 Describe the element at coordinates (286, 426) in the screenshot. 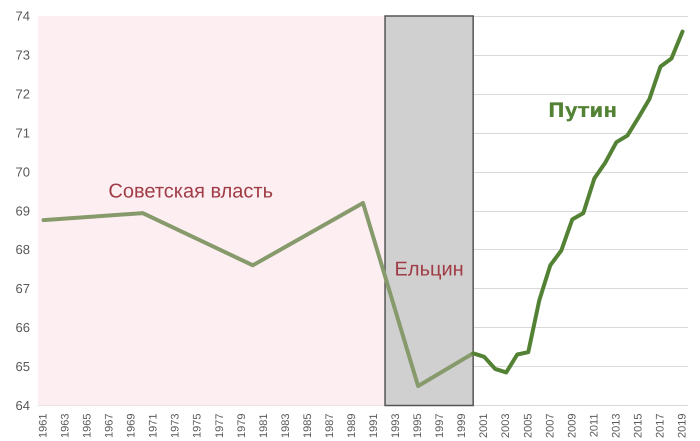

I see `x-tick-label: 1983` at that location.